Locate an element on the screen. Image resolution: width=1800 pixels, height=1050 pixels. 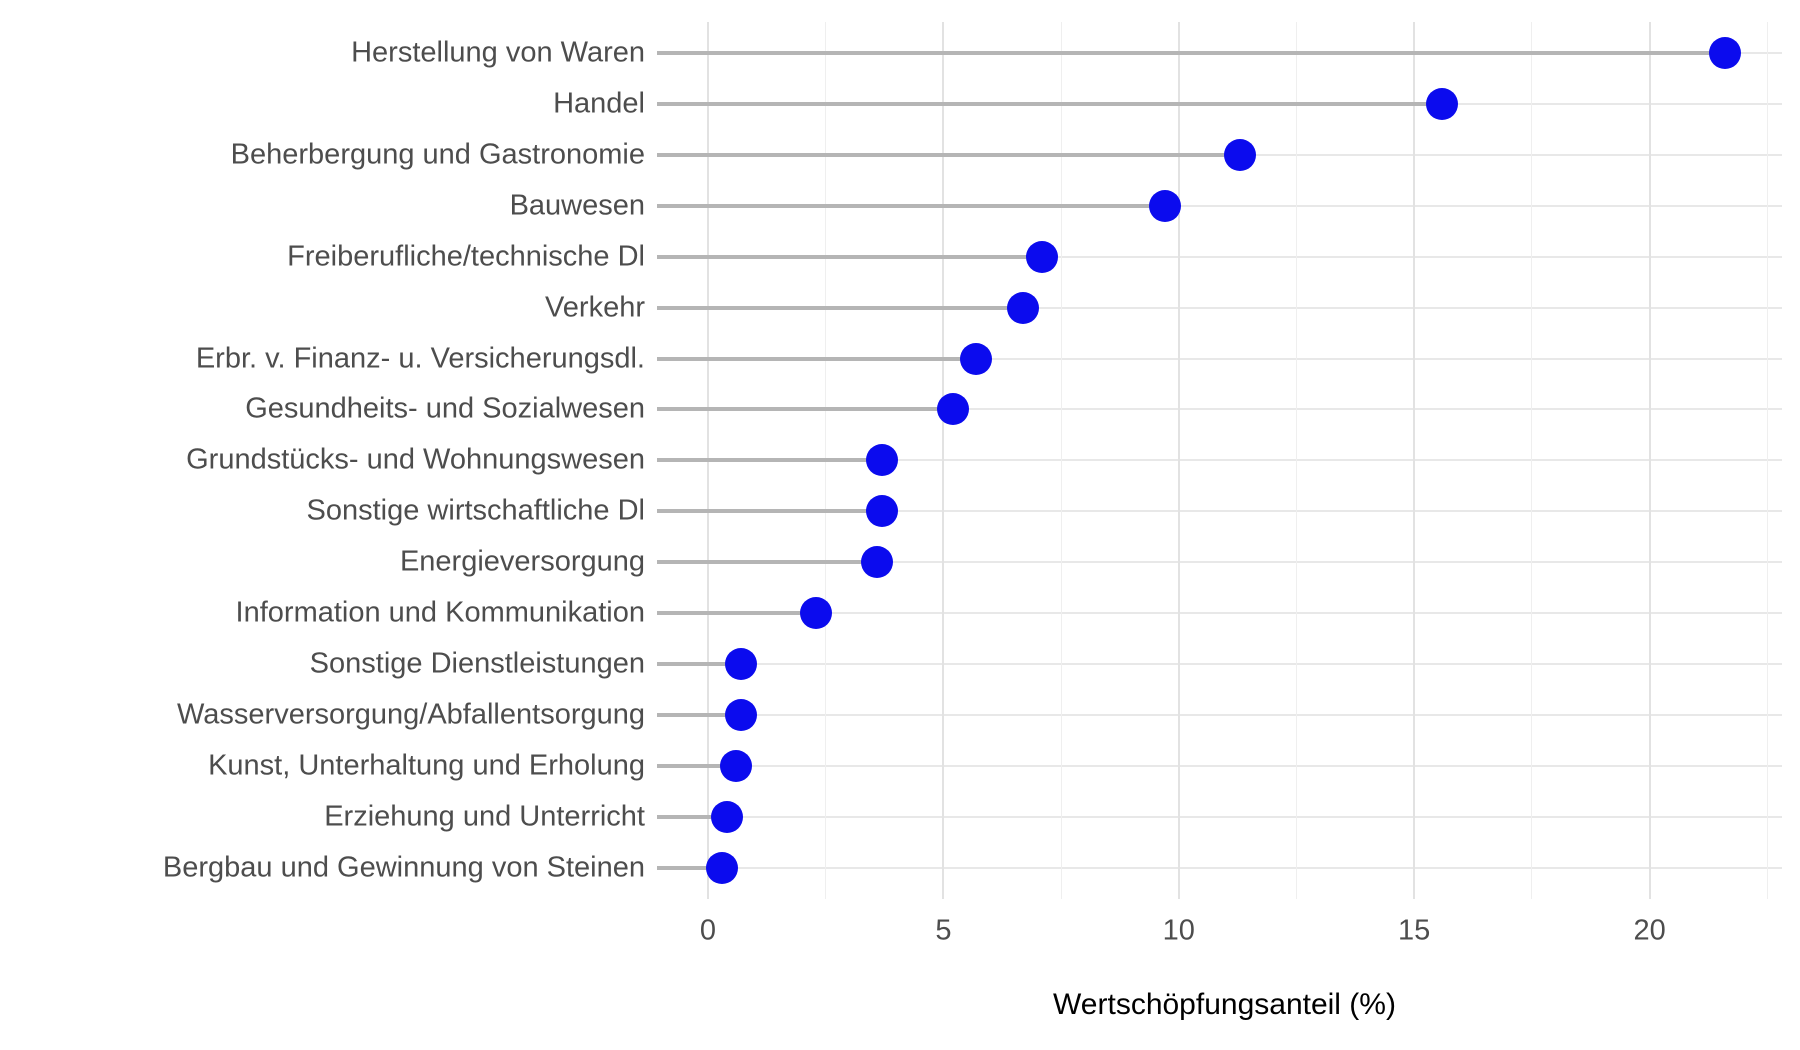
category-label: Wasserversorgung/Abfallentsorgung is located at coordinates (410, 714).